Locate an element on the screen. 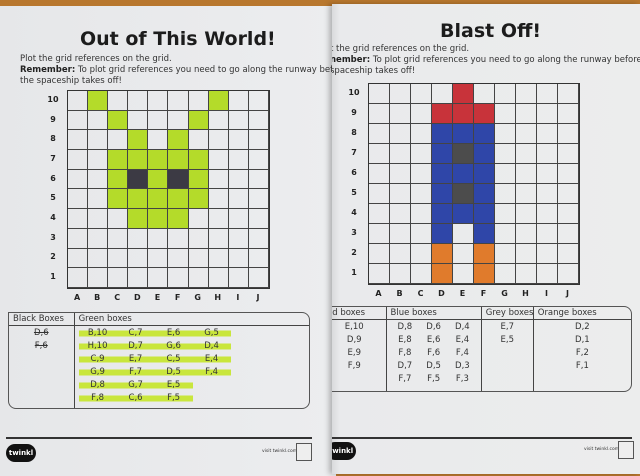  grid-cell-H5 is located at coordinates (218, 199).